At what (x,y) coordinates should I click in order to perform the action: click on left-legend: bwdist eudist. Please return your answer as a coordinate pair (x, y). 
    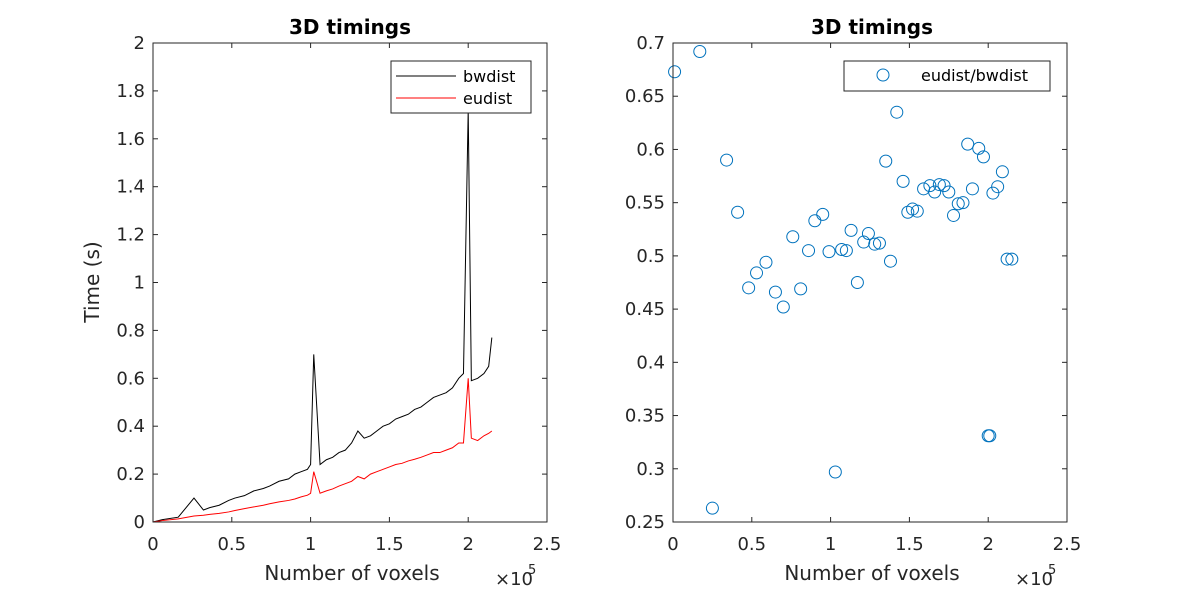
    Looking at the image, I should click on (461, 87).